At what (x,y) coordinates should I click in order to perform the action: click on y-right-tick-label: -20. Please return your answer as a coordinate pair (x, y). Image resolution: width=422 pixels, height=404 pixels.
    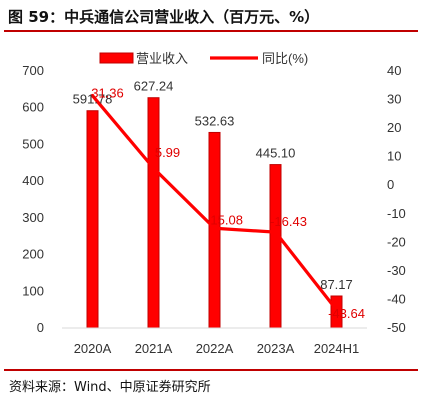
    Looking at the image, I should click on (396, 241).